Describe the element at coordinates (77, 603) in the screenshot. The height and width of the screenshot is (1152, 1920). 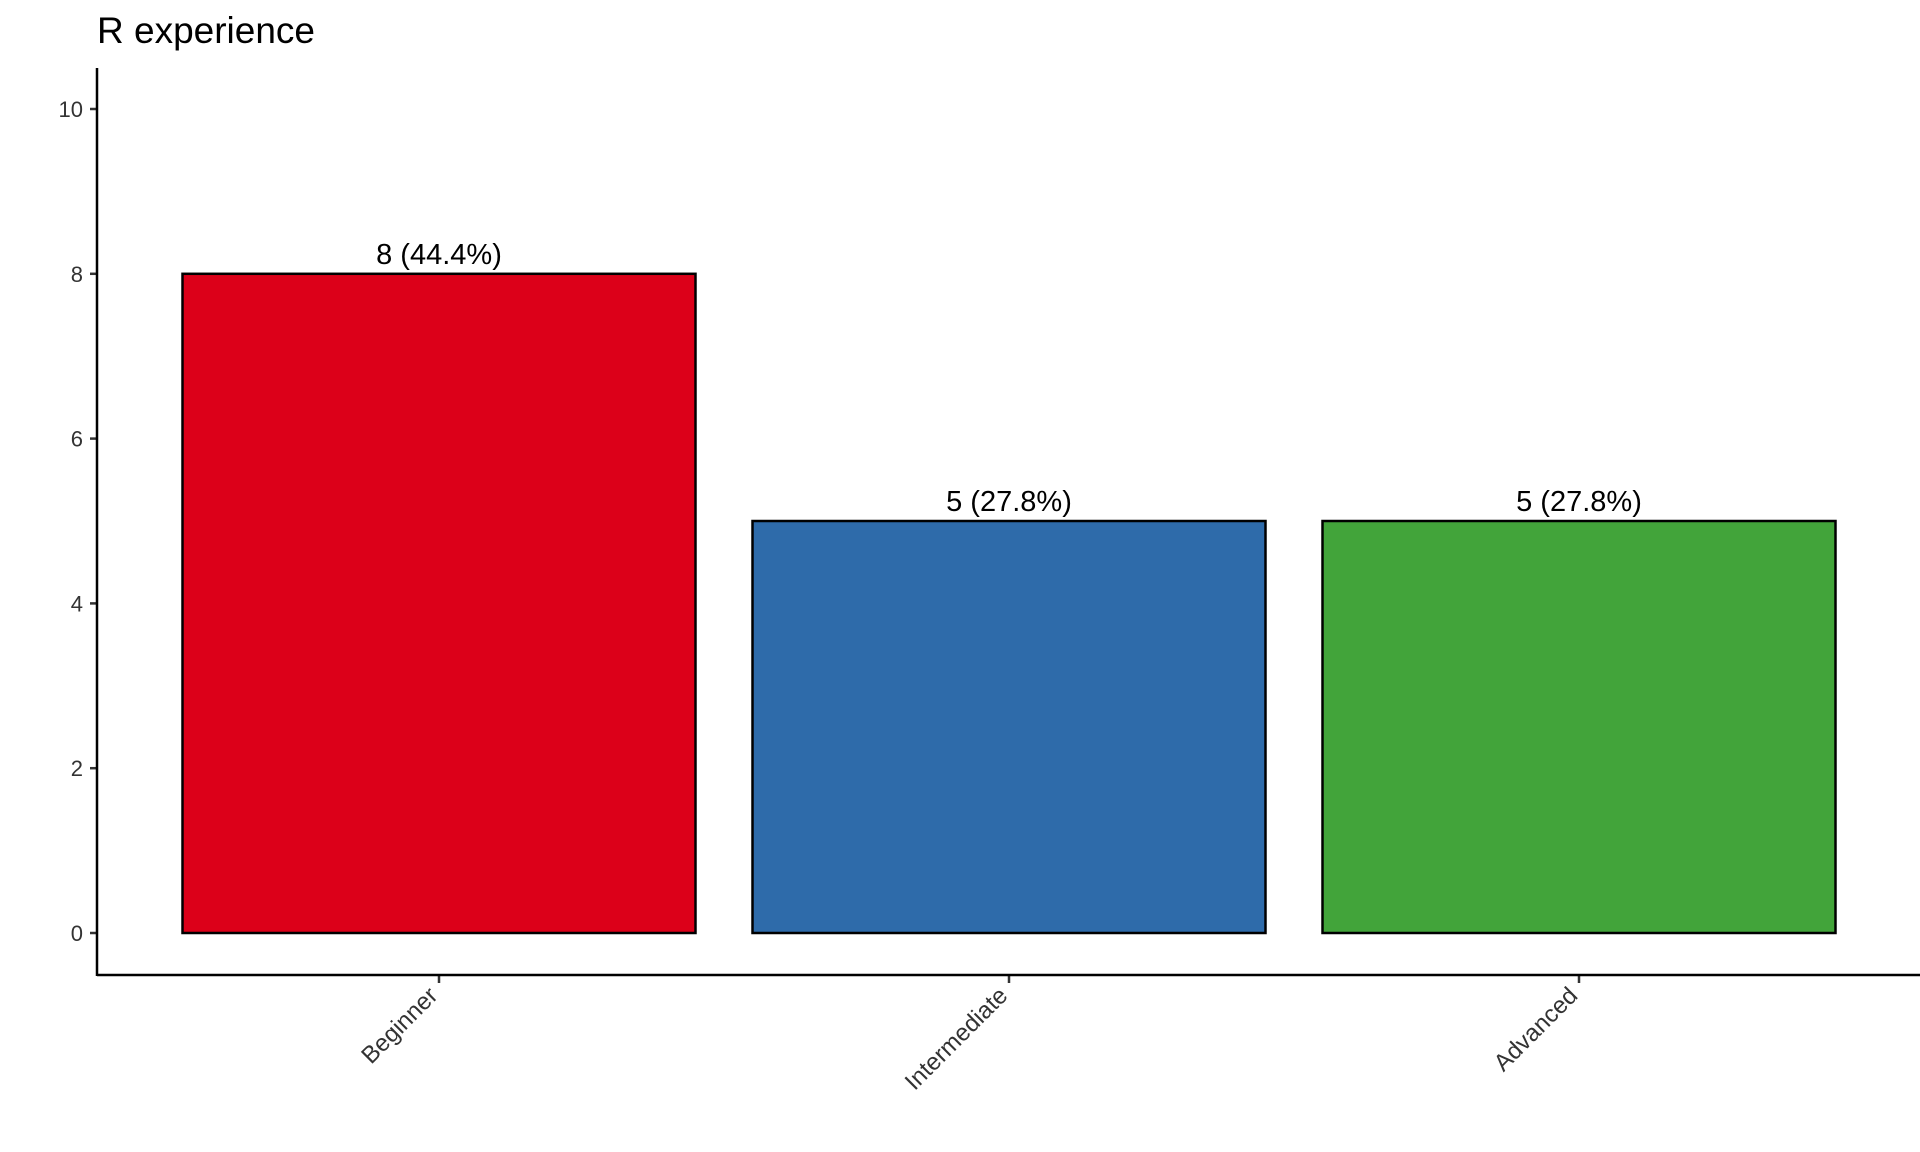
I see `y-tick-label: 4` at that location.